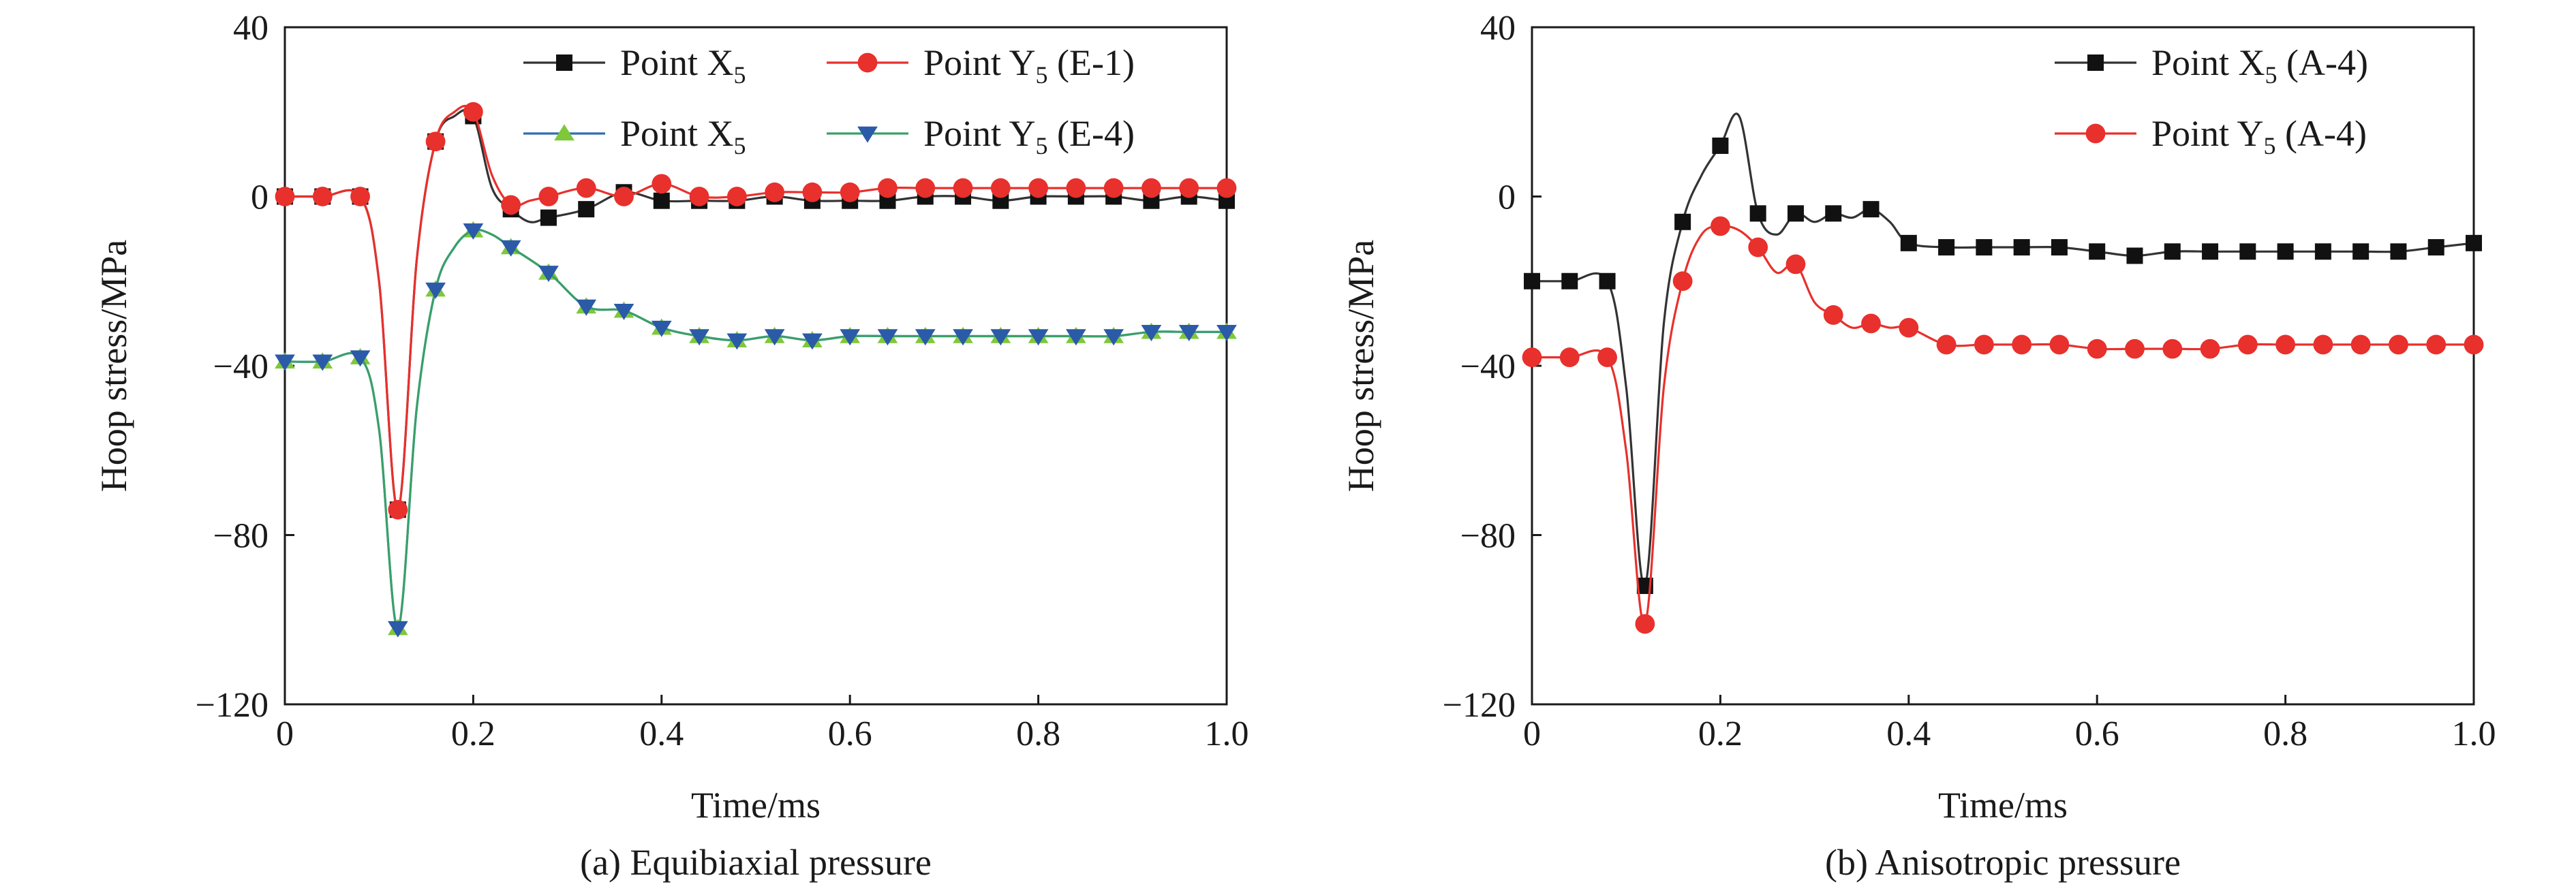 The width and height of the screenshot is (2576, 893). What do you see at coordinates (1498, 29) in the screenshot?
I see `y-tick-label: 40` at bounding box center [1498, 29].